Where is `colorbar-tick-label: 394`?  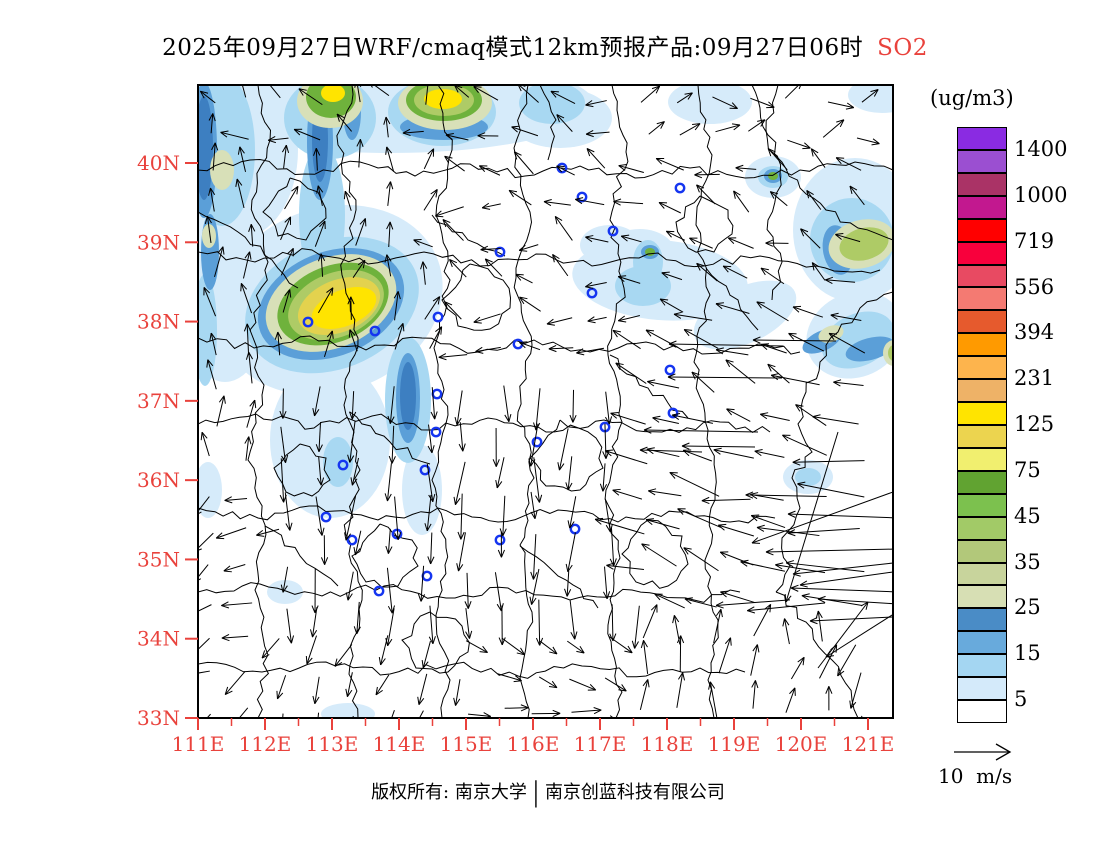
colorbar-tick-label: 394 is located at coordinates (1034, 332).